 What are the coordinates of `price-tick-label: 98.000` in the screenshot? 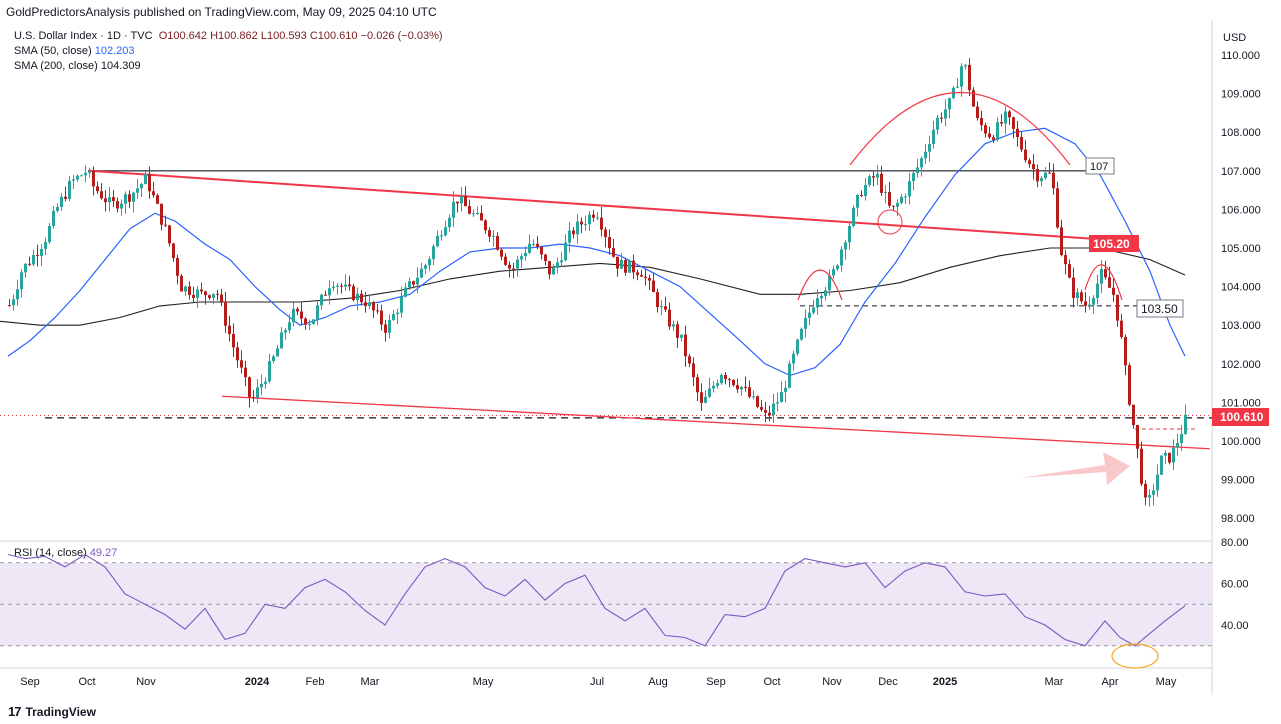 It's located at (1238, 519).